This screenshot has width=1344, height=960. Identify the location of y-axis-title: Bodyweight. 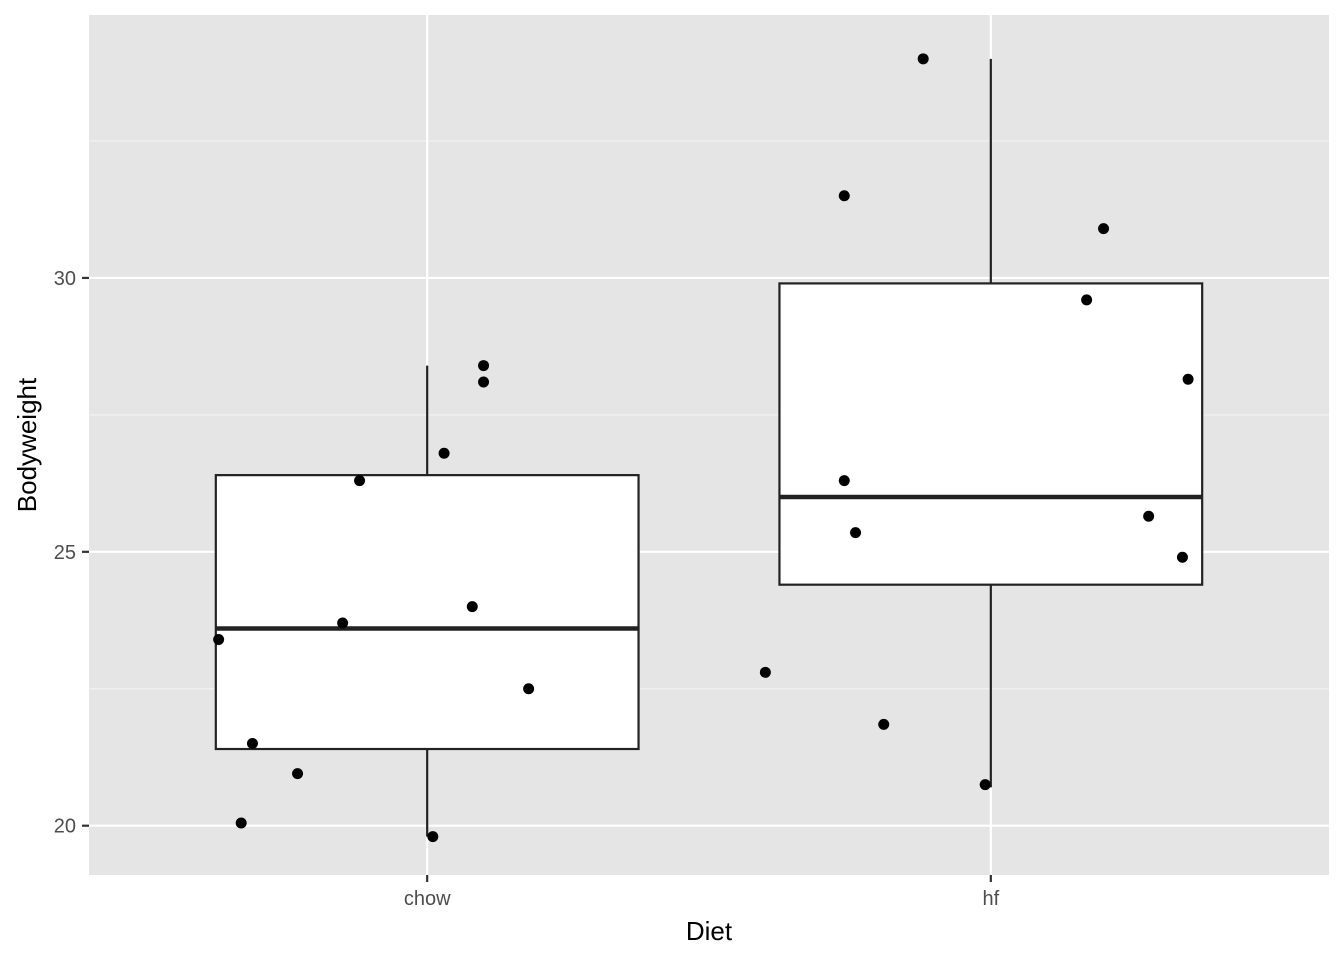
(27, 444).